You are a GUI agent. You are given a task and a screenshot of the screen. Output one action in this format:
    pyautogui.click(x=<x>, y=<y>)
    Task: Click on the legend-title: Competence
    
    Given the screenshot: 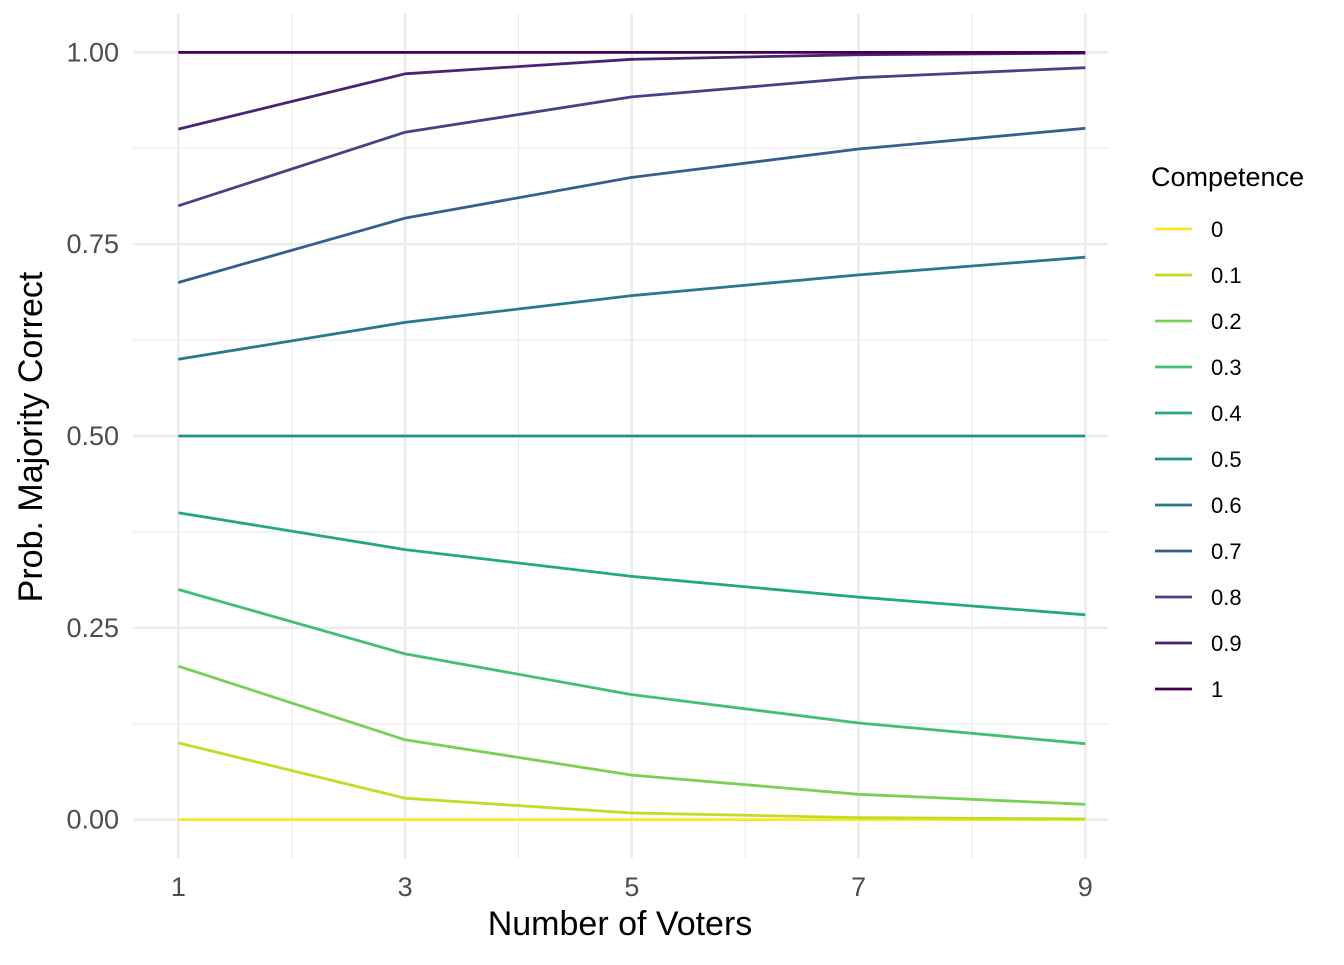 What is the action you would take?
    pyautogui.click(x=1227, y=177)
    